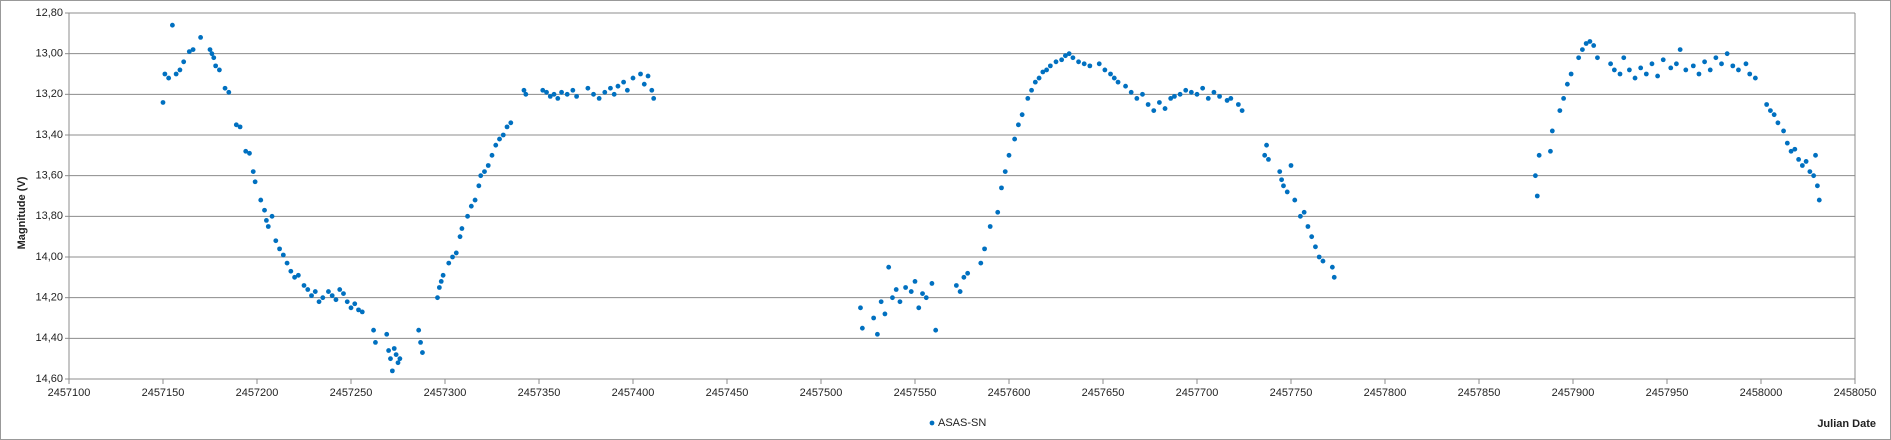 This screenshot has height=440, width=1891. I want to click on x-axis-label: Julian Date, so click(1846, 424).